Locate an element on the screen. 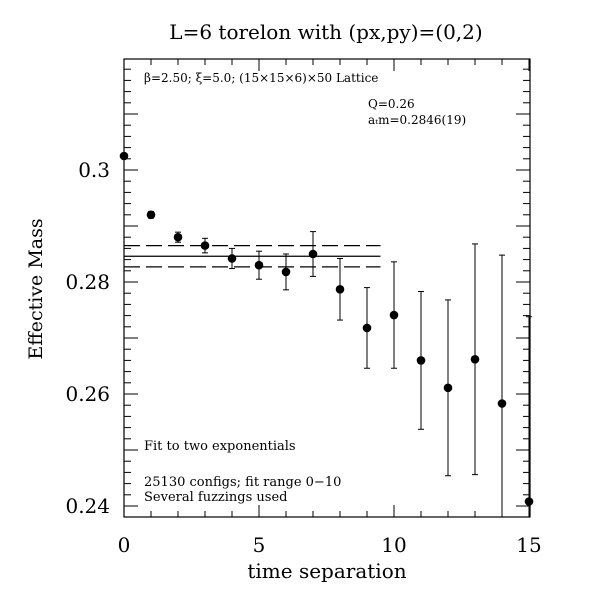 The width and height of the screenshot is (596, 608). x-axis-label: time separation is located at coordinates (326, 571).